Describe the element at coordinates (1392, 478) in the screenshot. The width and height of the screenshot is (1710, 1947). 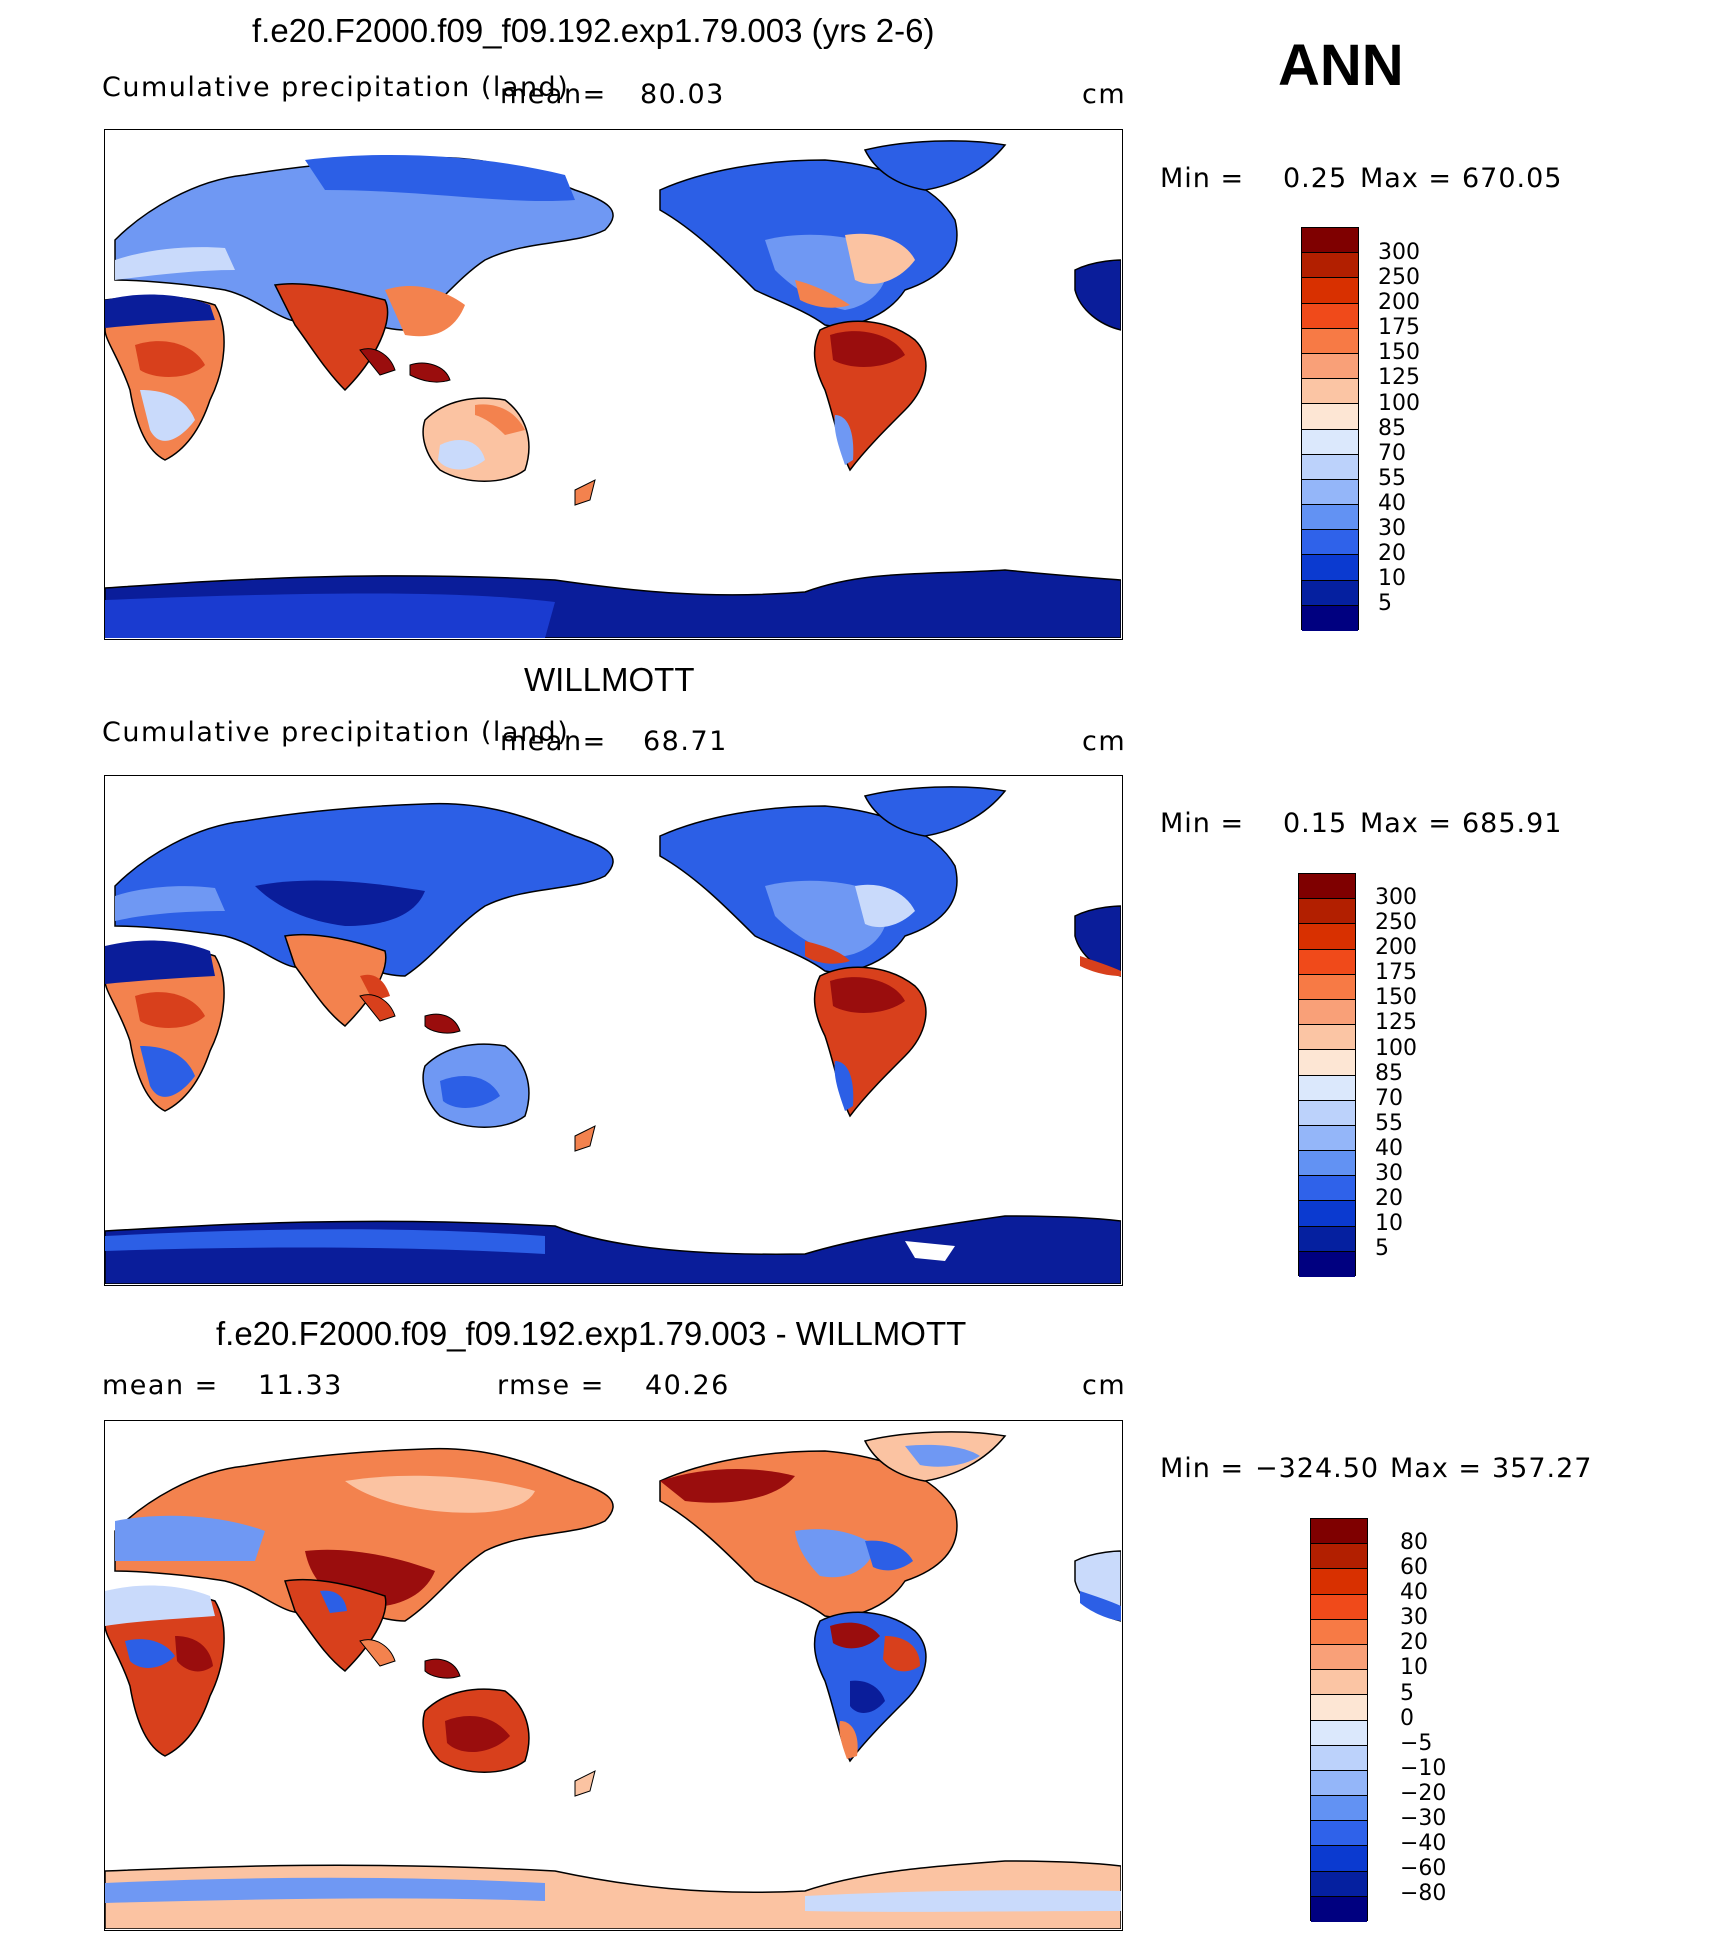
I see `colorbar-tick-label: 55` at that location.